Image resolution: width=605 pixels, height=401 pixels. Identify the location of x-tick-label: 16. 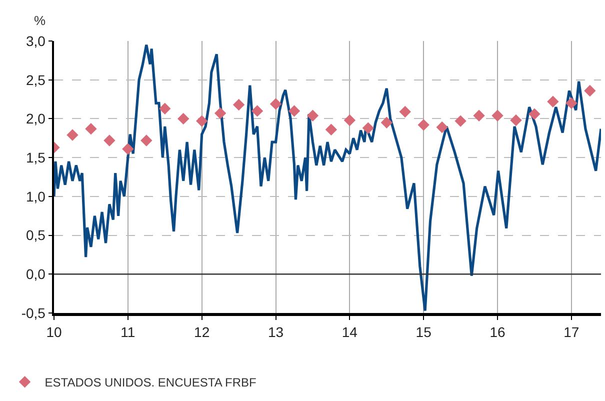
(498, 332).